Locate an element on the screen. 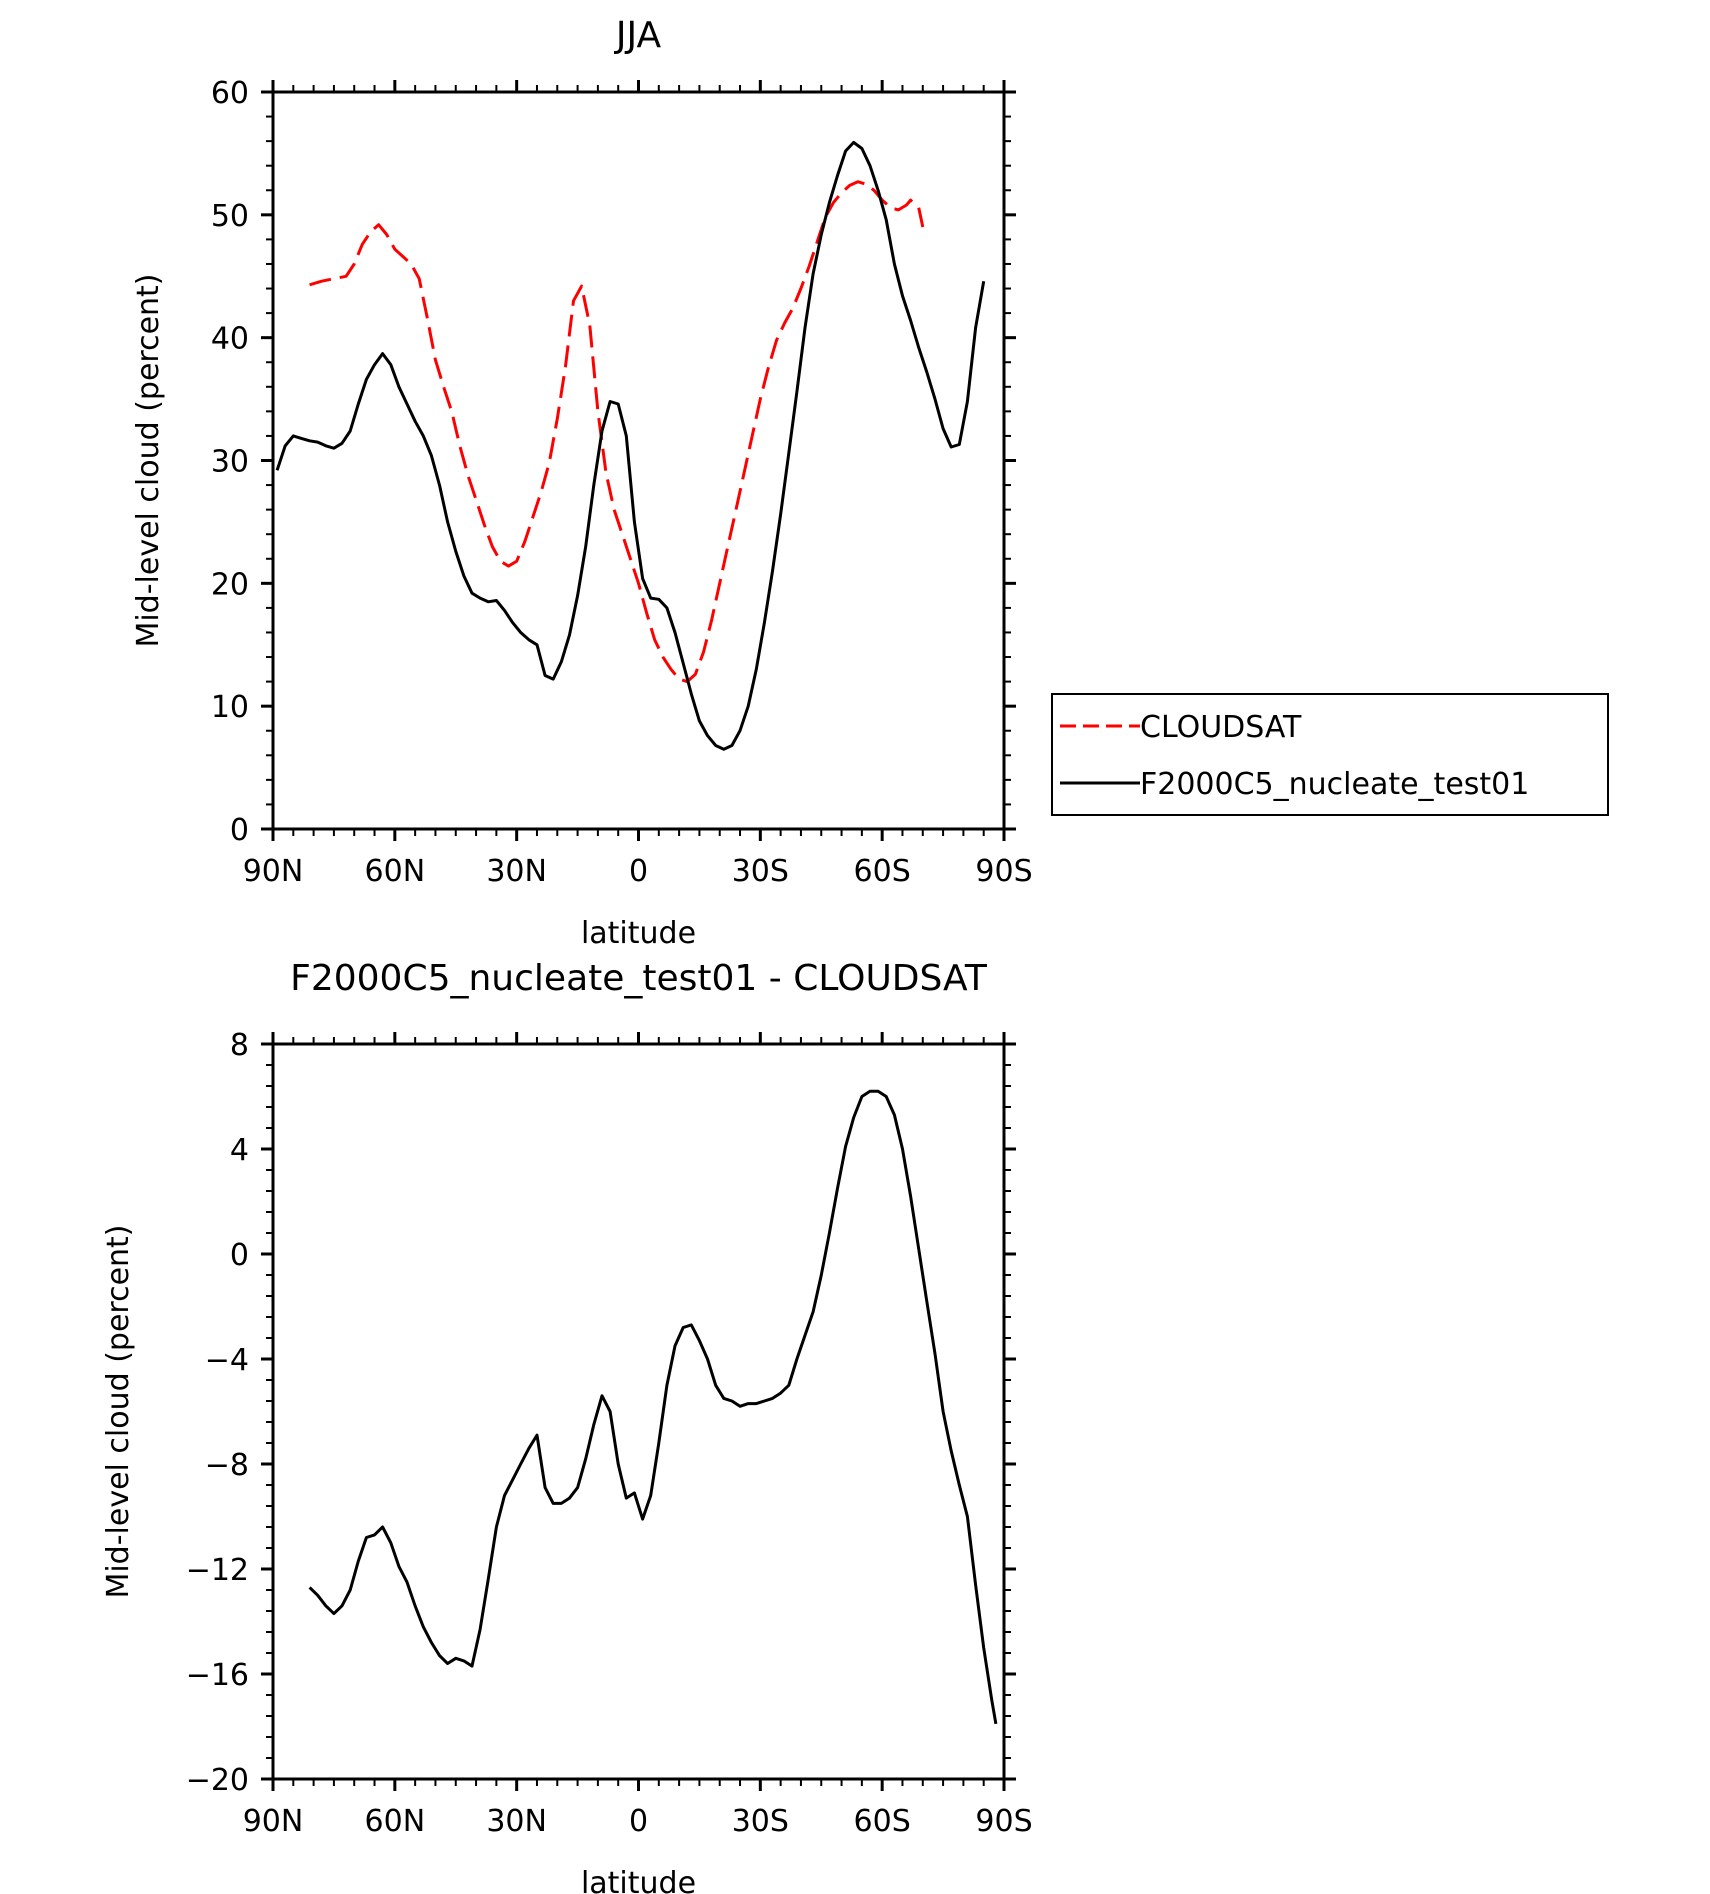 This screenshot has height=1894, width=1710. y-tick-label: −8 is located at coordinates (227, 1465).